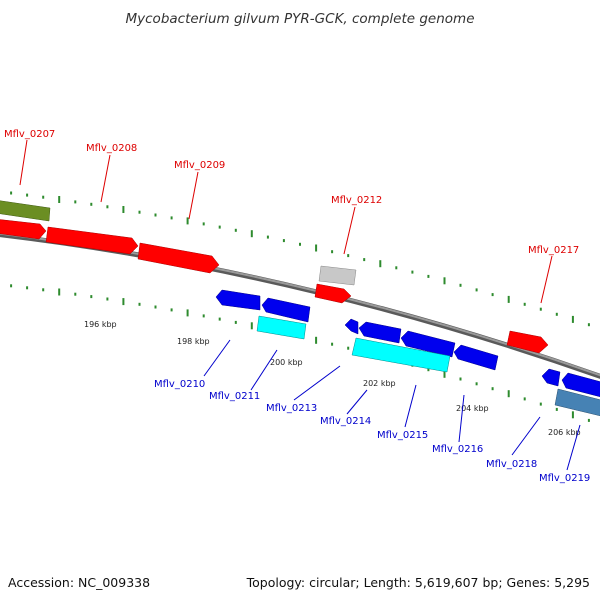 The height and width of the screenshot is (600, 600). I want to click on gene-mflv-0211-cyan, so click(281, 327).